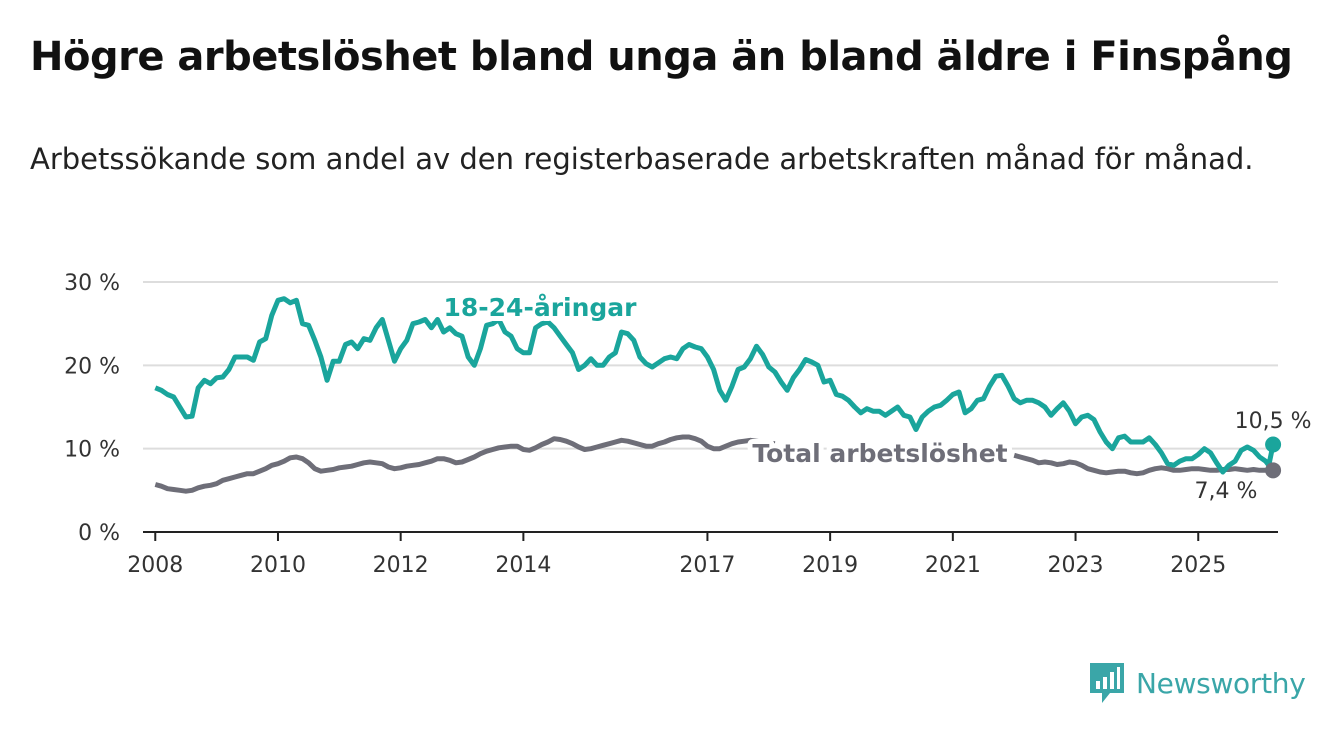 The height and width of the screenshot is (734, 1340). I want to click on x-tick-label: 2014, so click(523, 565).